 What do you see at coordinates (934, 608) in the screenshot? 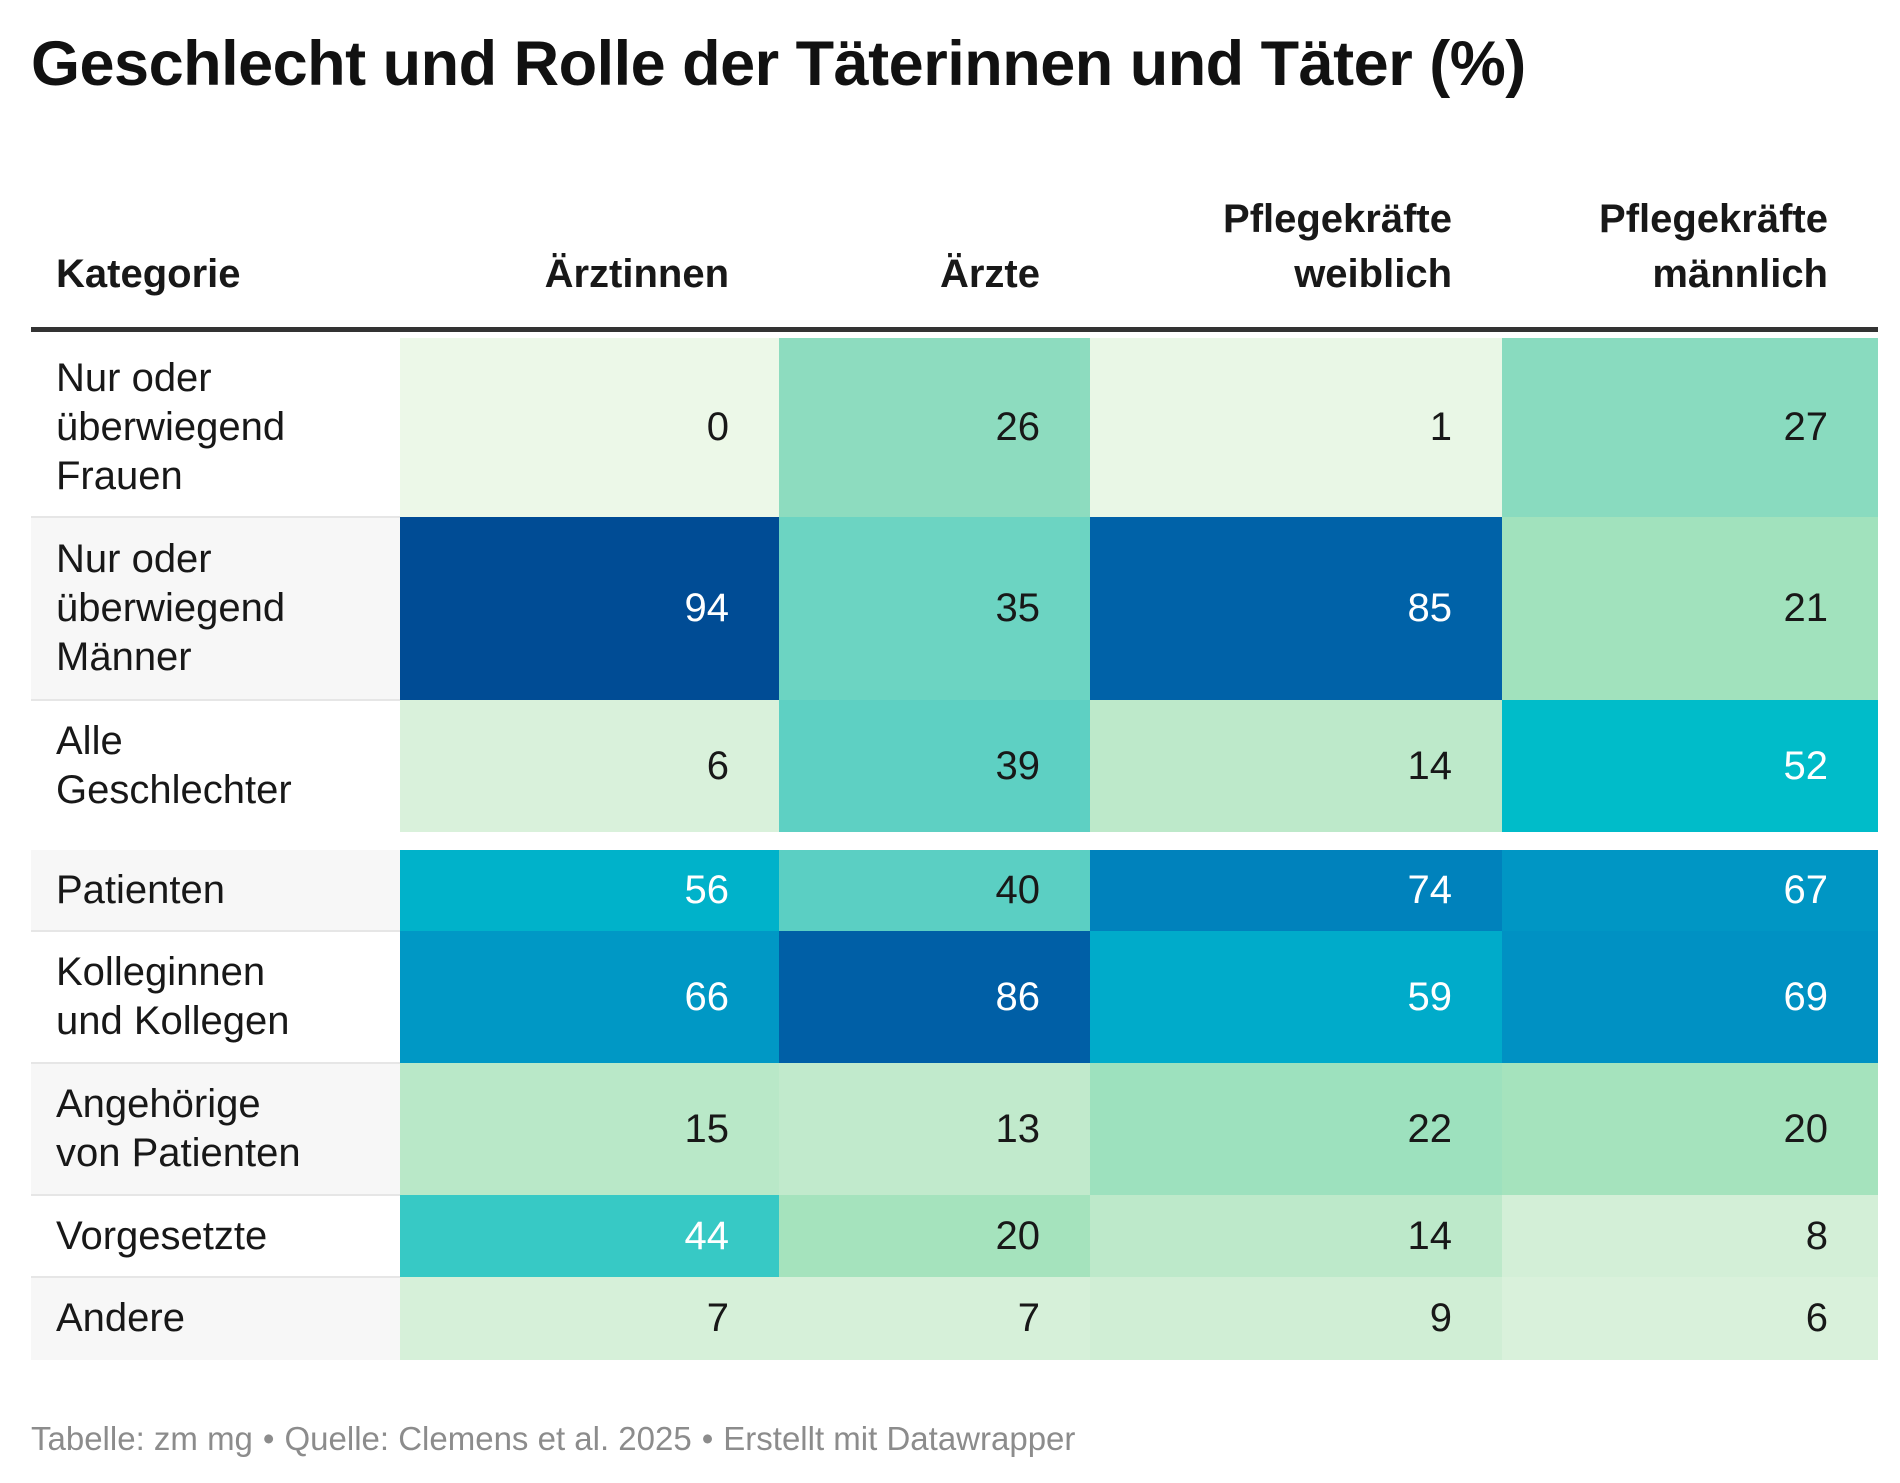
I see `heatmap-cell: 35` at bounding box center [934, 608].